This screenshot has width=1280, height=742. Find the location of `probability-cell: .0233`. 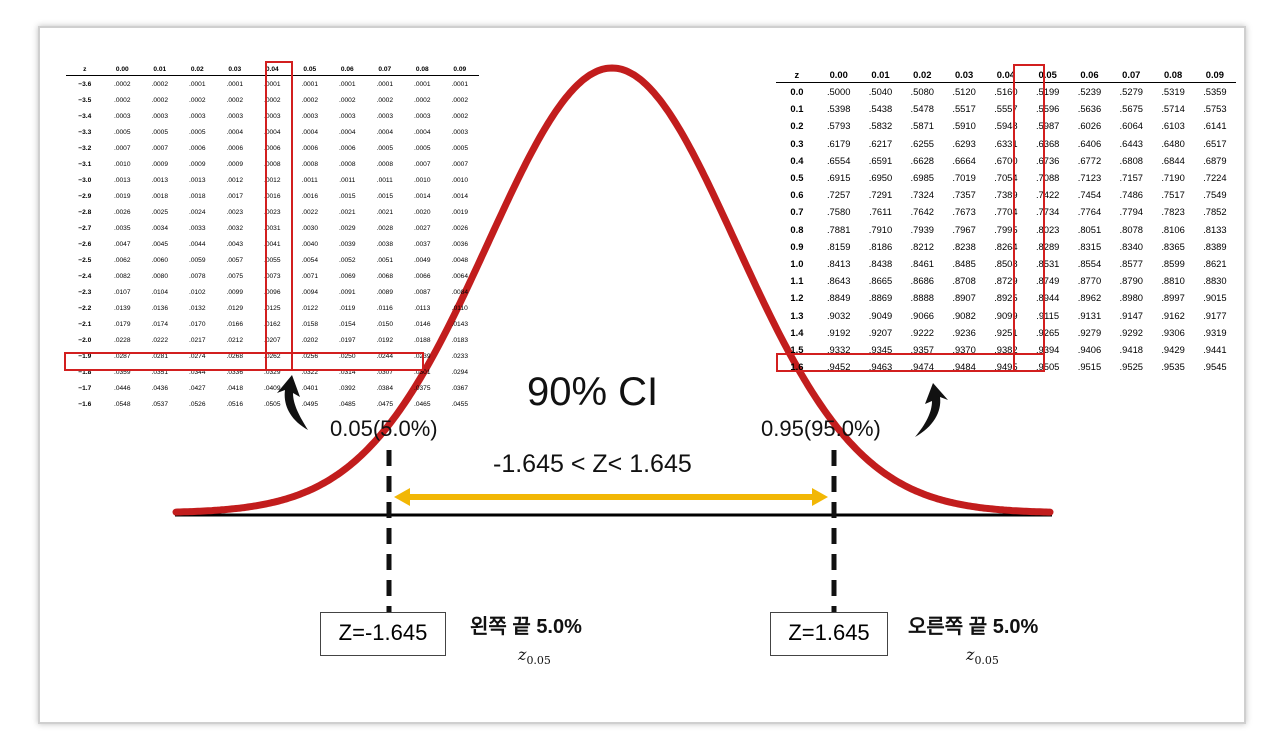

probability-cell: .0233 is located at coordinates (459, 357).